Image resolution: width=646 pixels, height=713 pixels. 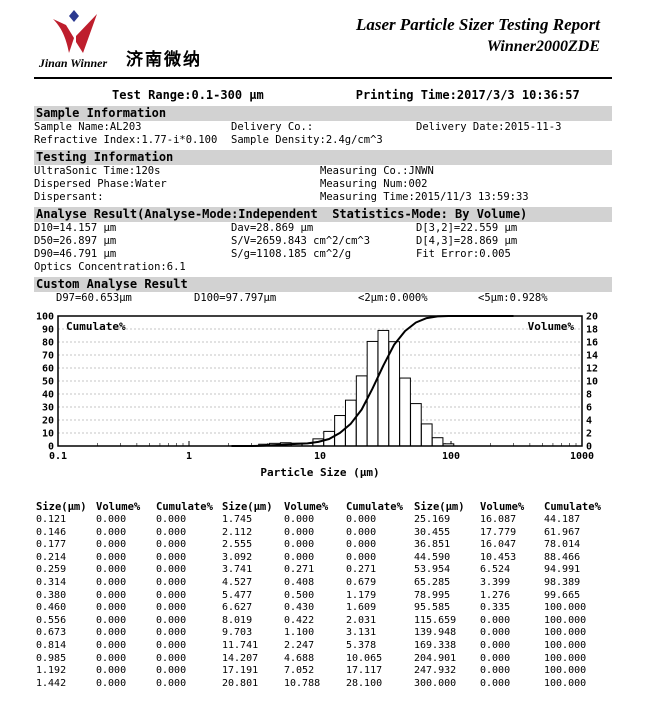 What do you see at coordinates (299, 671) in the screenshot?
I see `volume-cell: 7.052` at bounding box center [299, 671].